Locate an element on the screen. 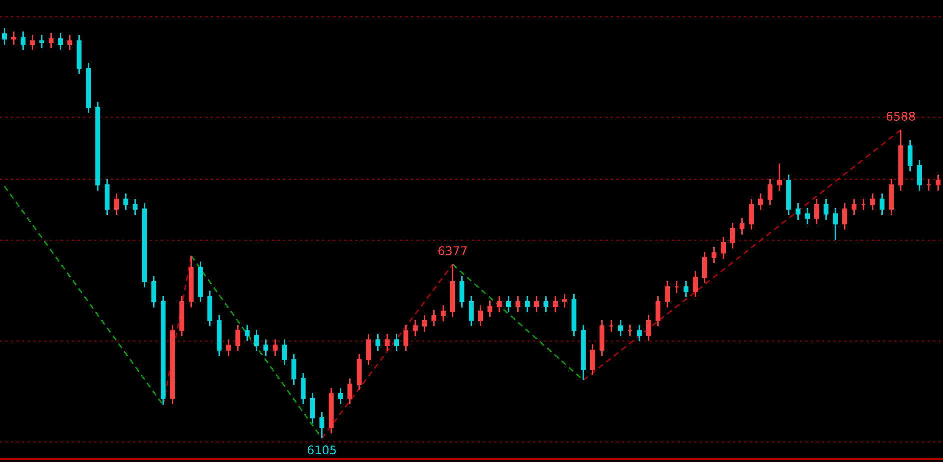  annotation: 6377 is located at coordinates (452, 251).